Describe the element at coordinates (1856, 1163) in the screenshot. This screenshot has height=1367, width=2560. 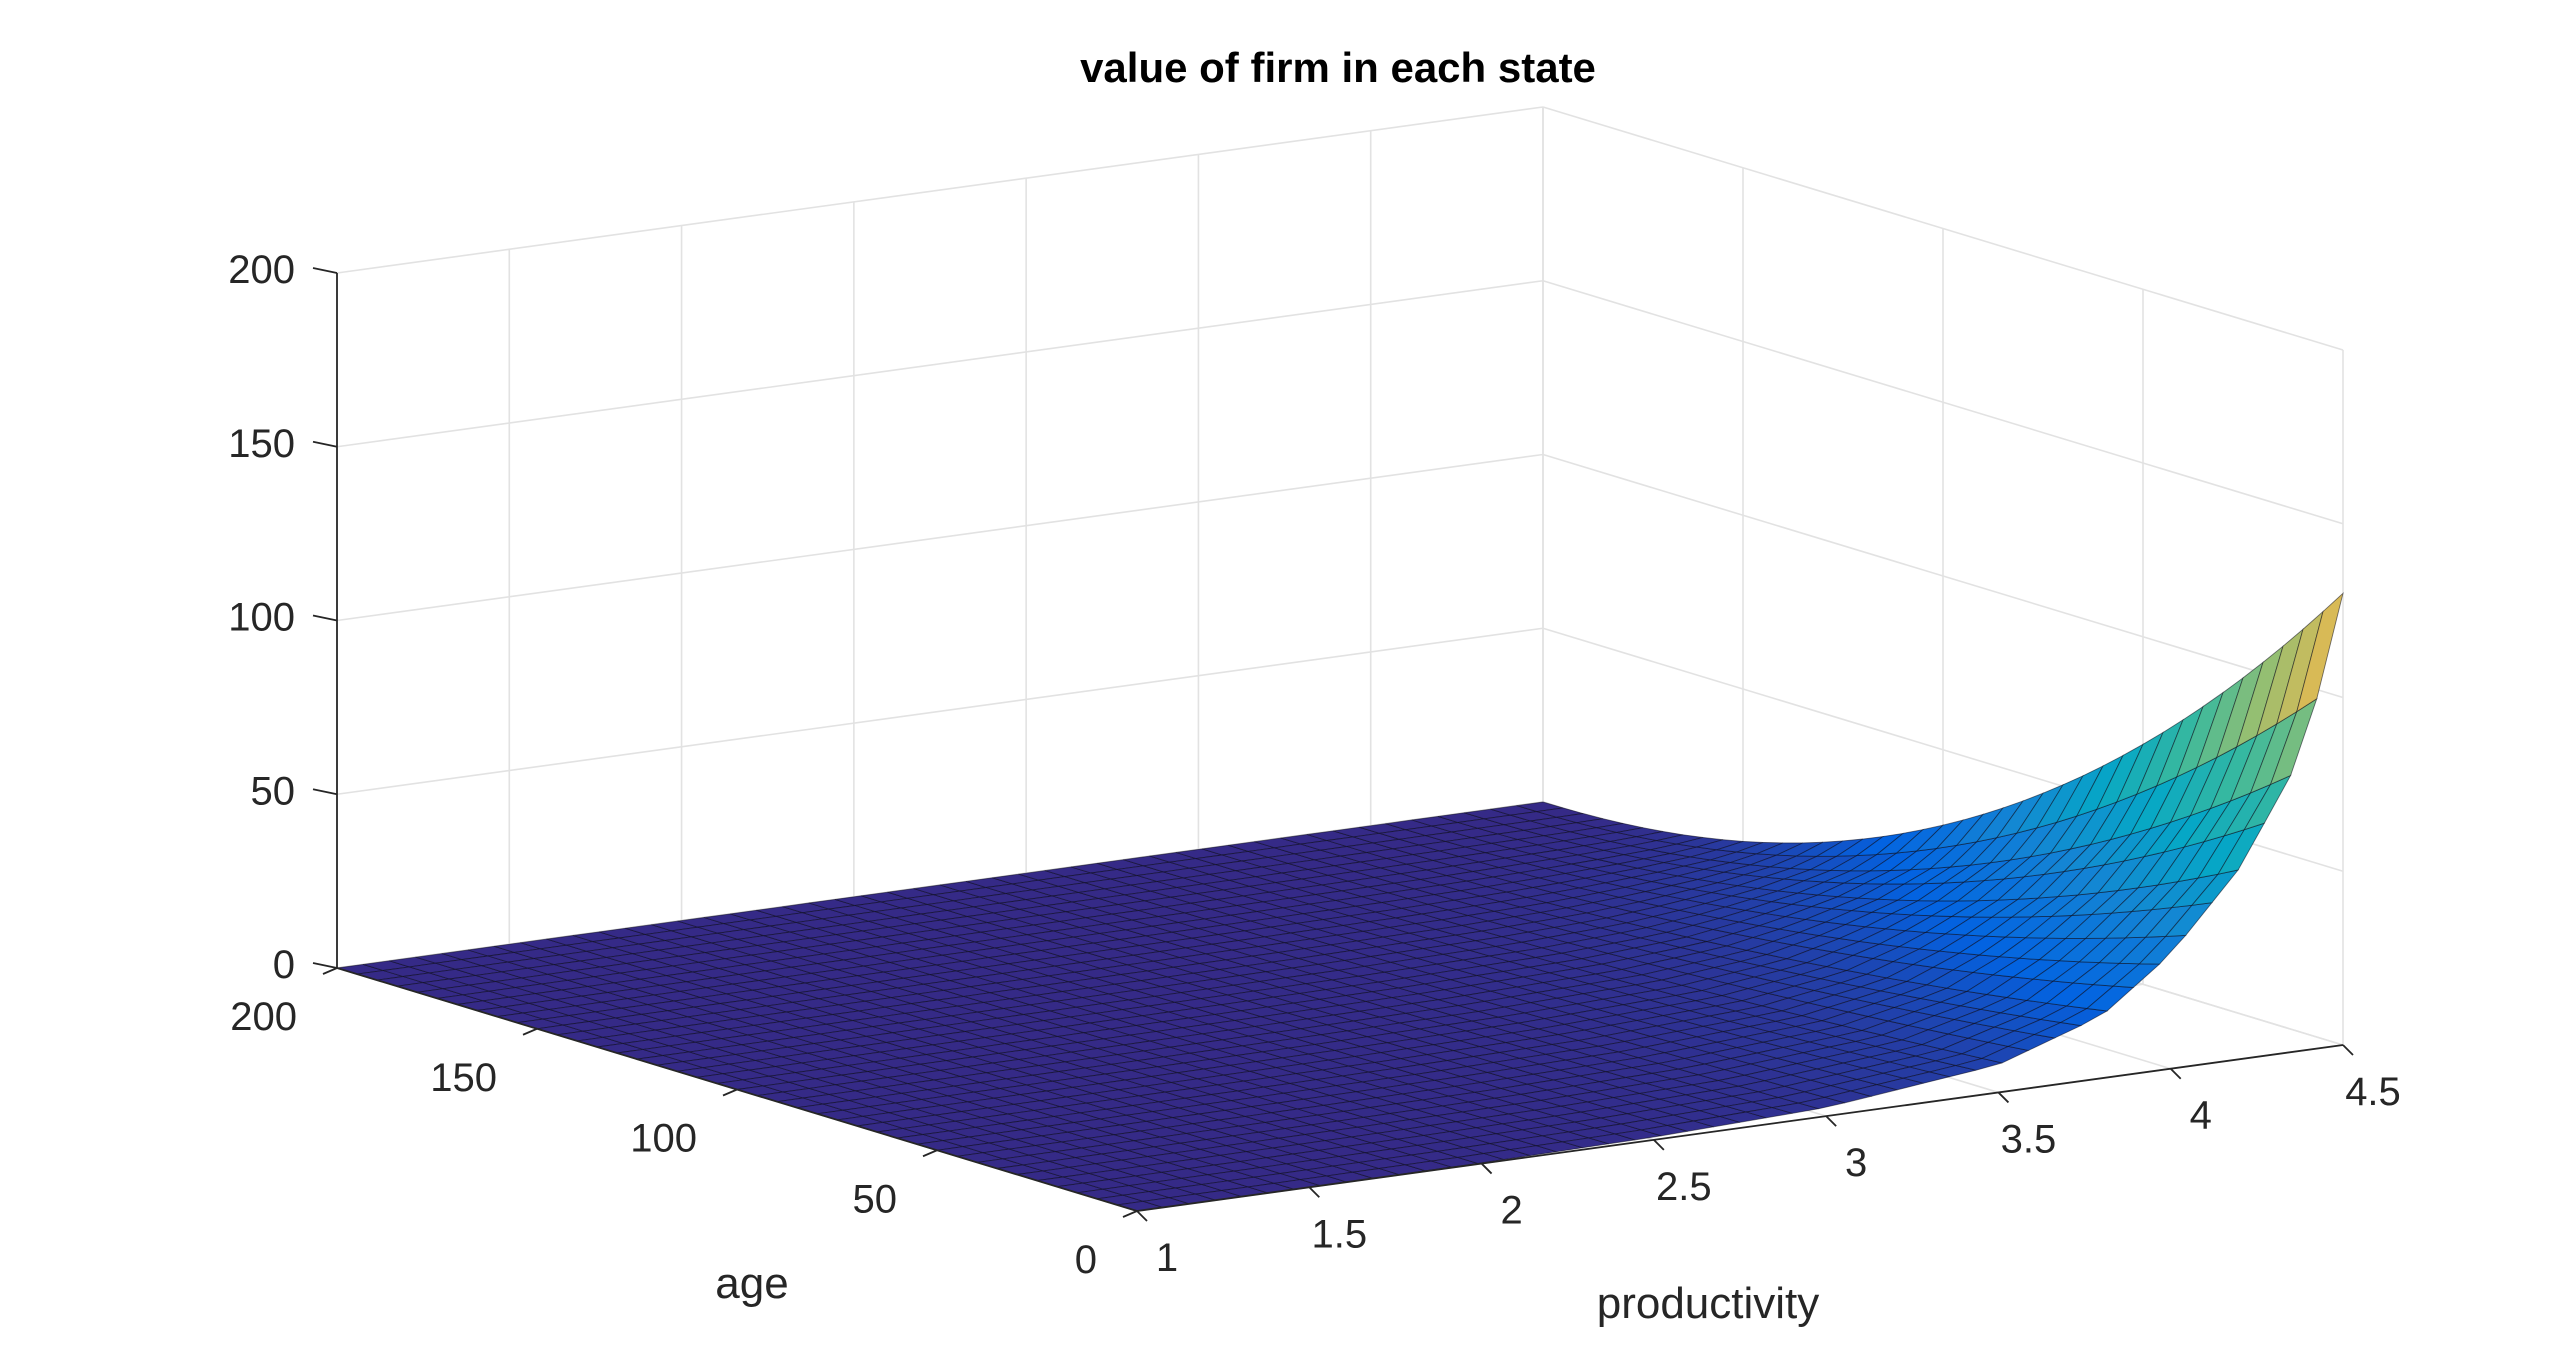
I see `x-tick-label: 3` at that location.